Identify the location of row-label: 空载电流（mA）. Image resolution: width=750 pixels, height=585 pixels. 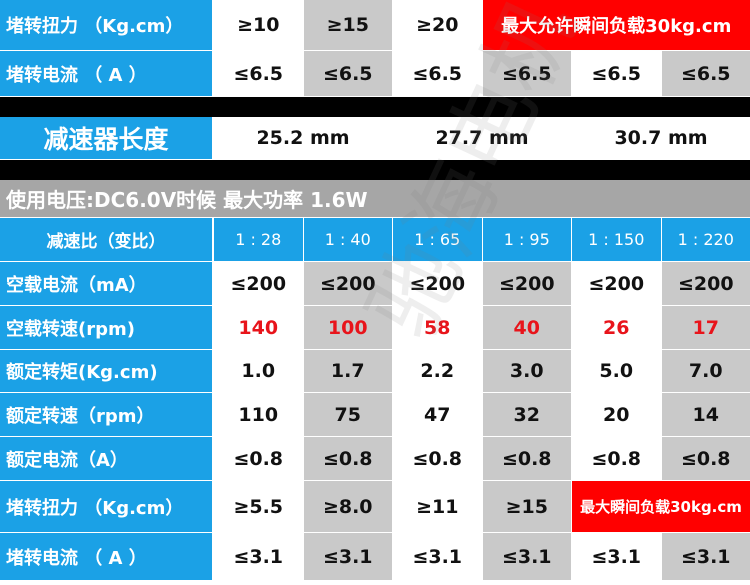
(106, 283).